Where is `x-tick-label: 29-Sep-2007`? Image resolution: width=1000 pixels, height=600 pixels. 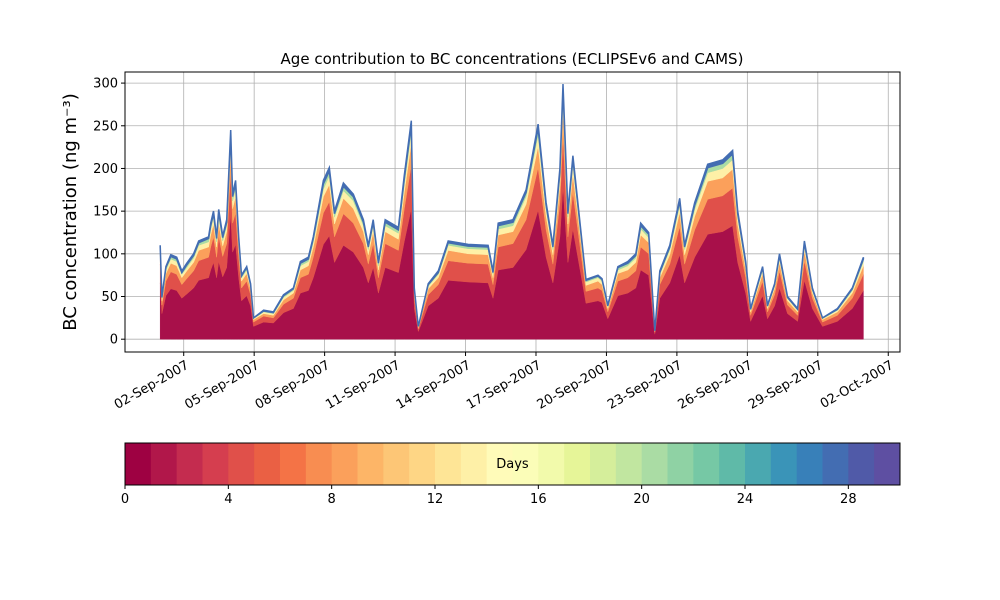
x-tick-label: 29-Sep-2007 is located at coordinates (786, 385).